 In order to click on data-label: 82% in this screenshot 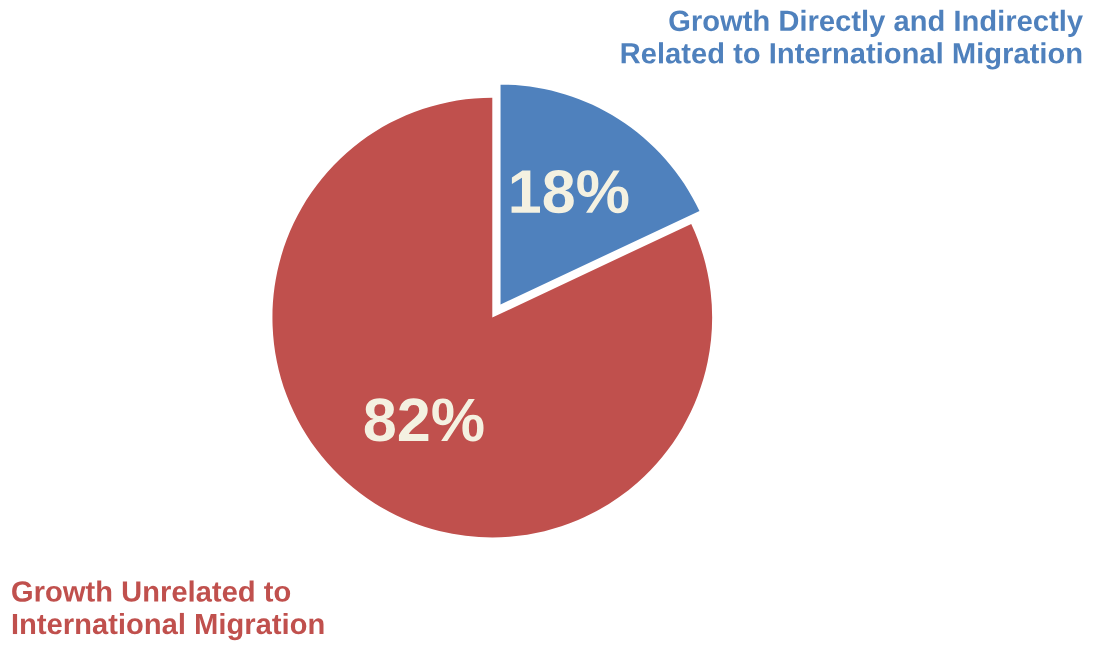, I will do `click(424, 420)`.